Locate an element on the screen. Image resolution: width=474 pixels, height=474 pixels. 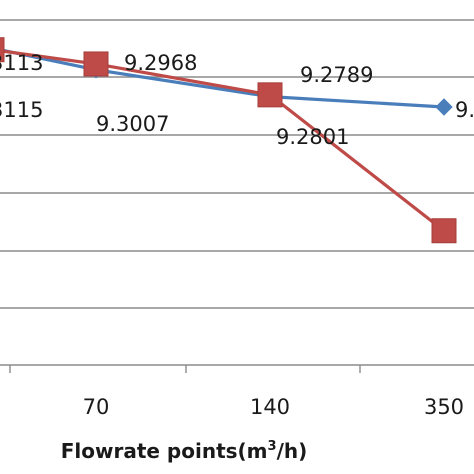
series-1-data-label-3: 9.2 is located at coordinates (464, 110).